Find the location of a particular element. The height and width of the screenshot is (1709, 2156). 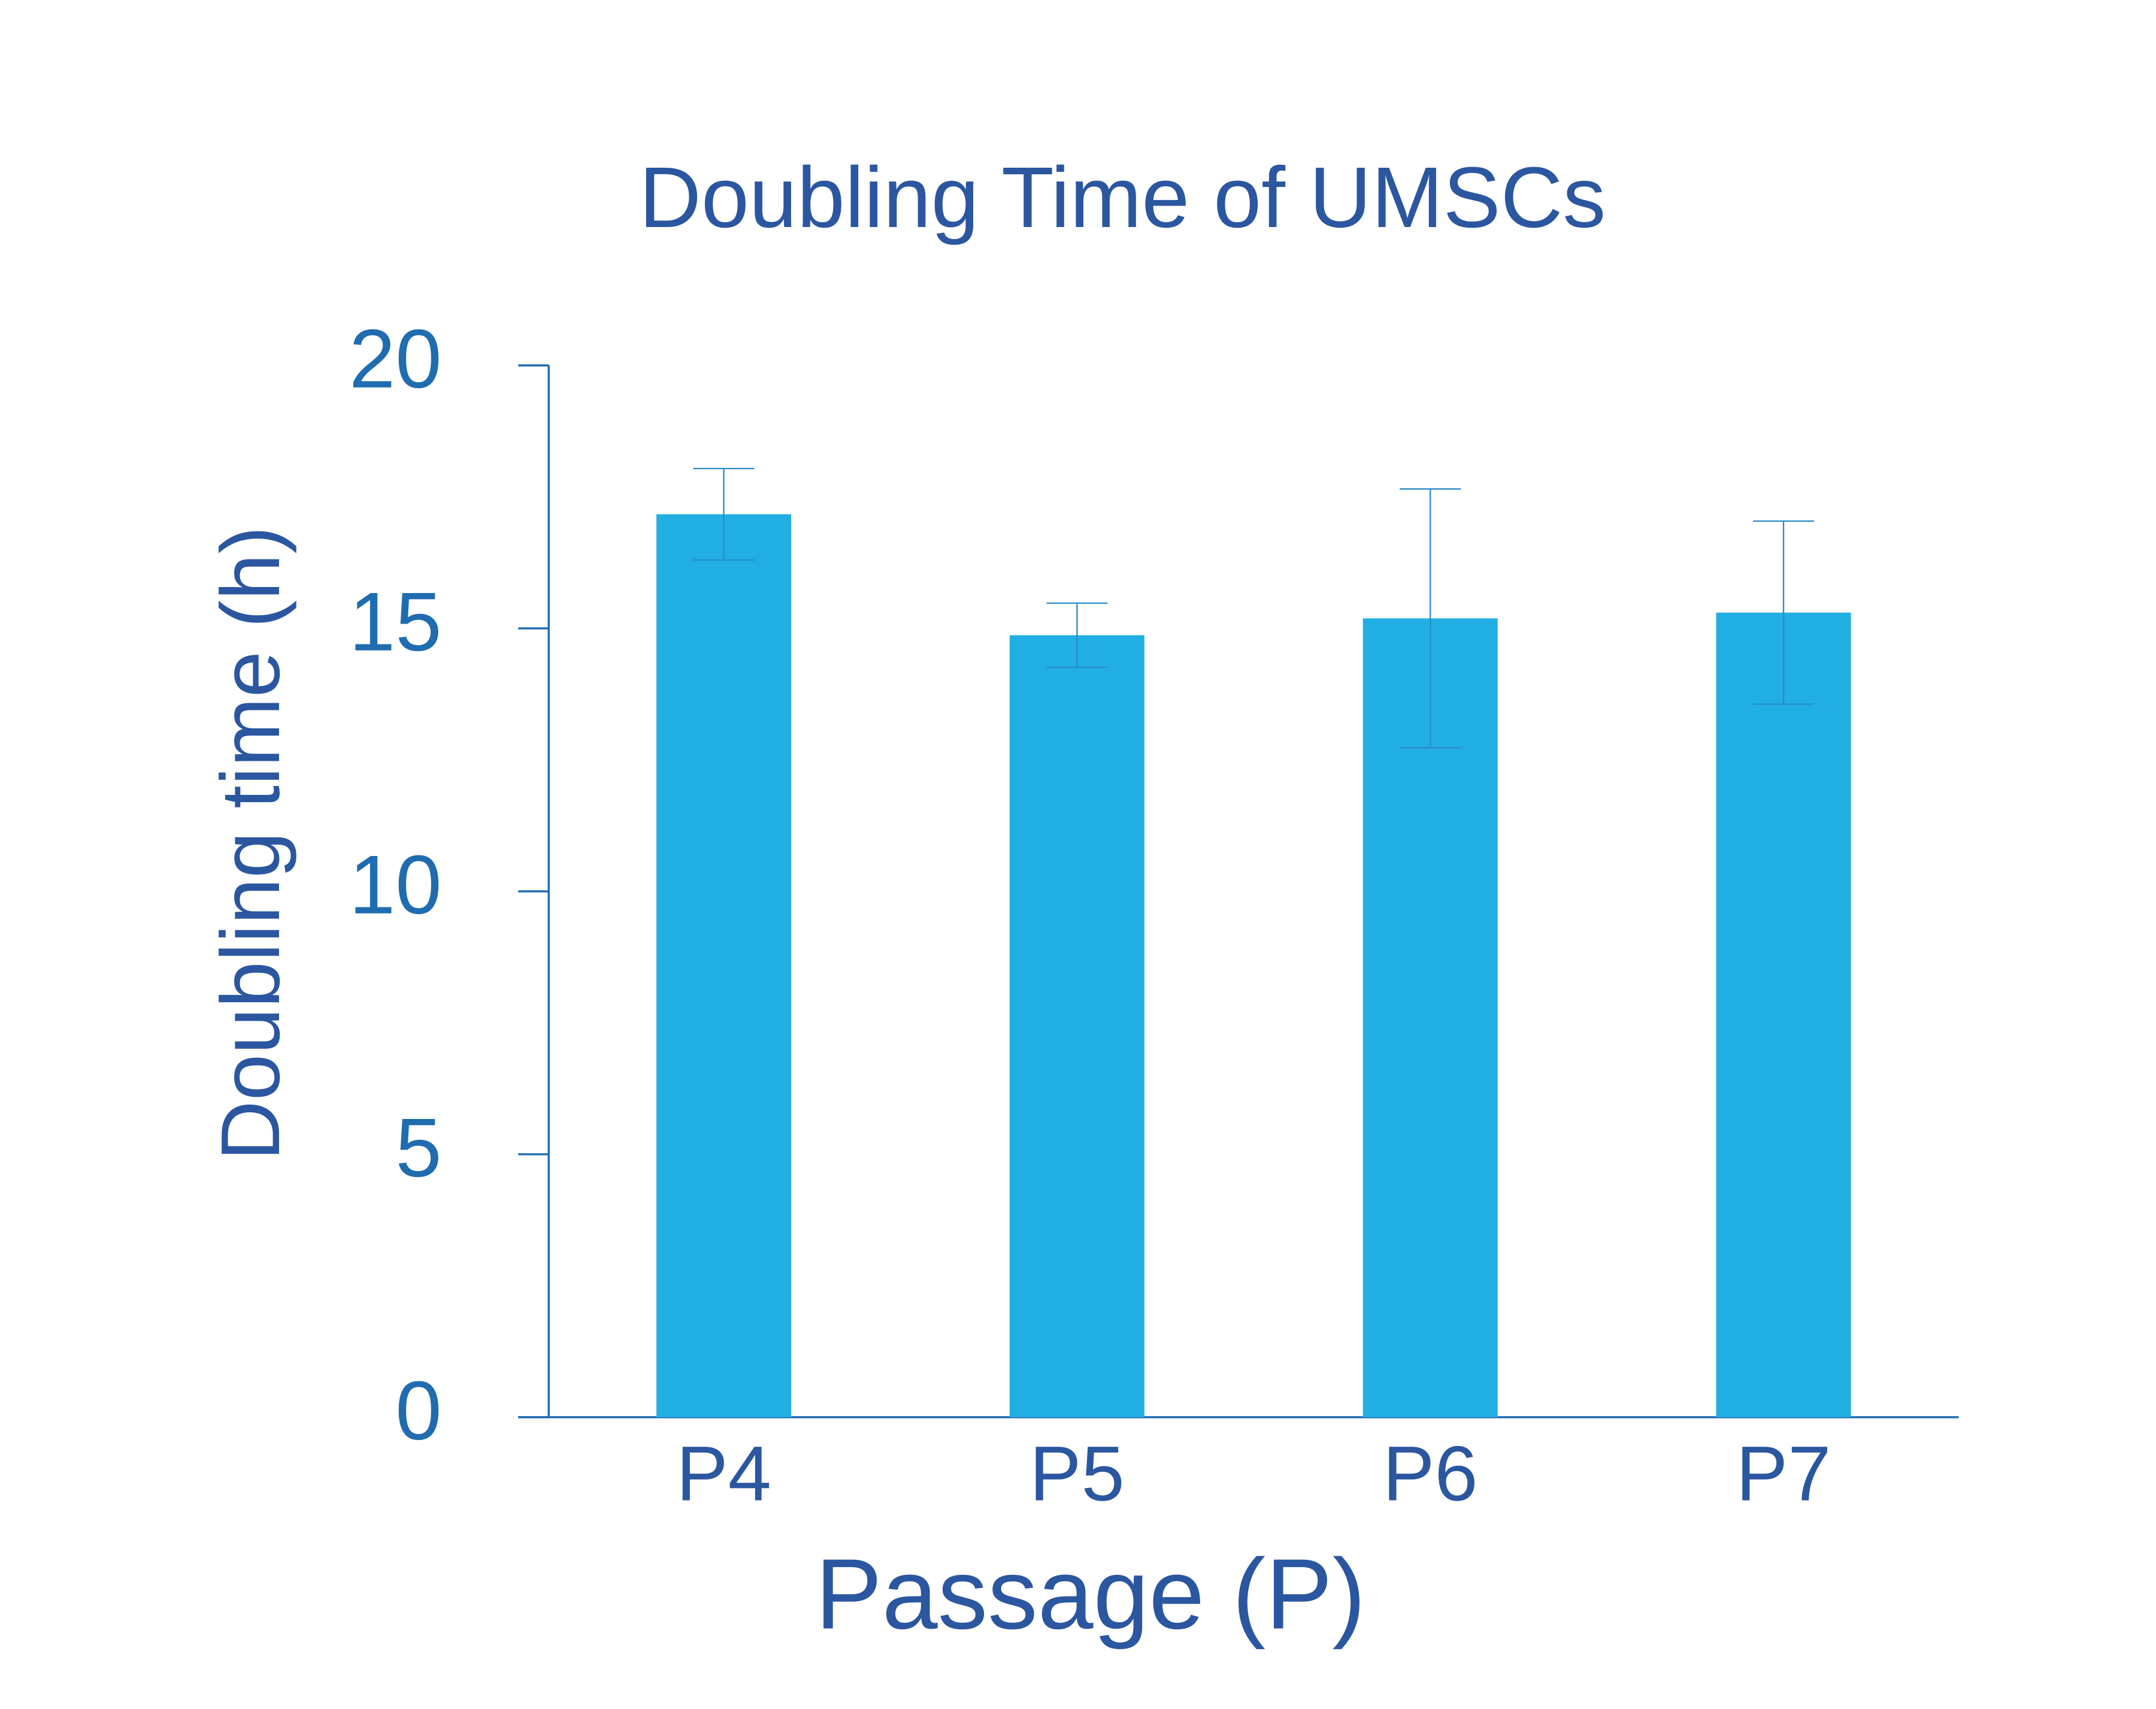

y-tick-label: 20 is located at coordinates (396, 359).